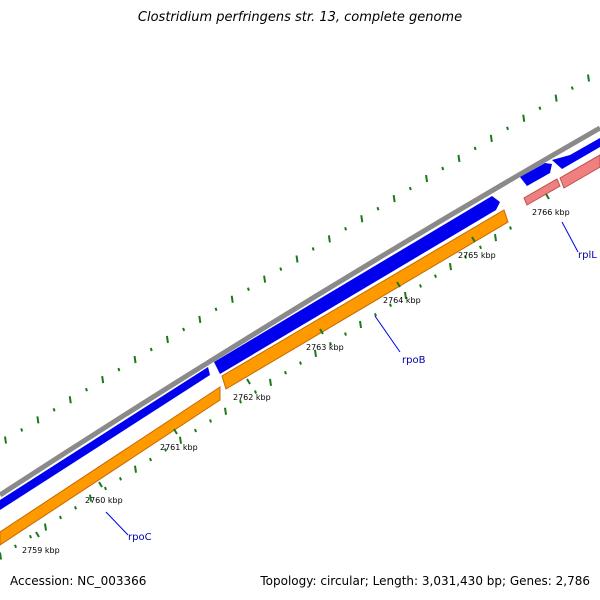 The height and width of the screenshot is (600, 600). I want to click on gene-label-rplL: rplL, so click(587, 255).